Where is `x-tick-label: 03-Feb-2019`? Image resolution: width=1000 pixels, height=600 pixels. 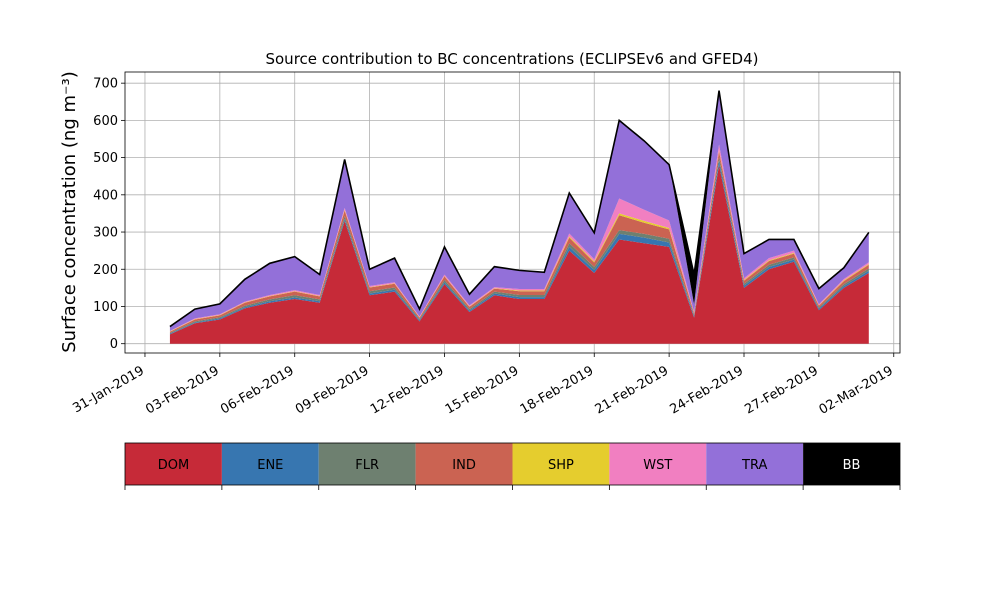 x-tick-label: 03-Feb-2019 is located at coordinates (182, 390).